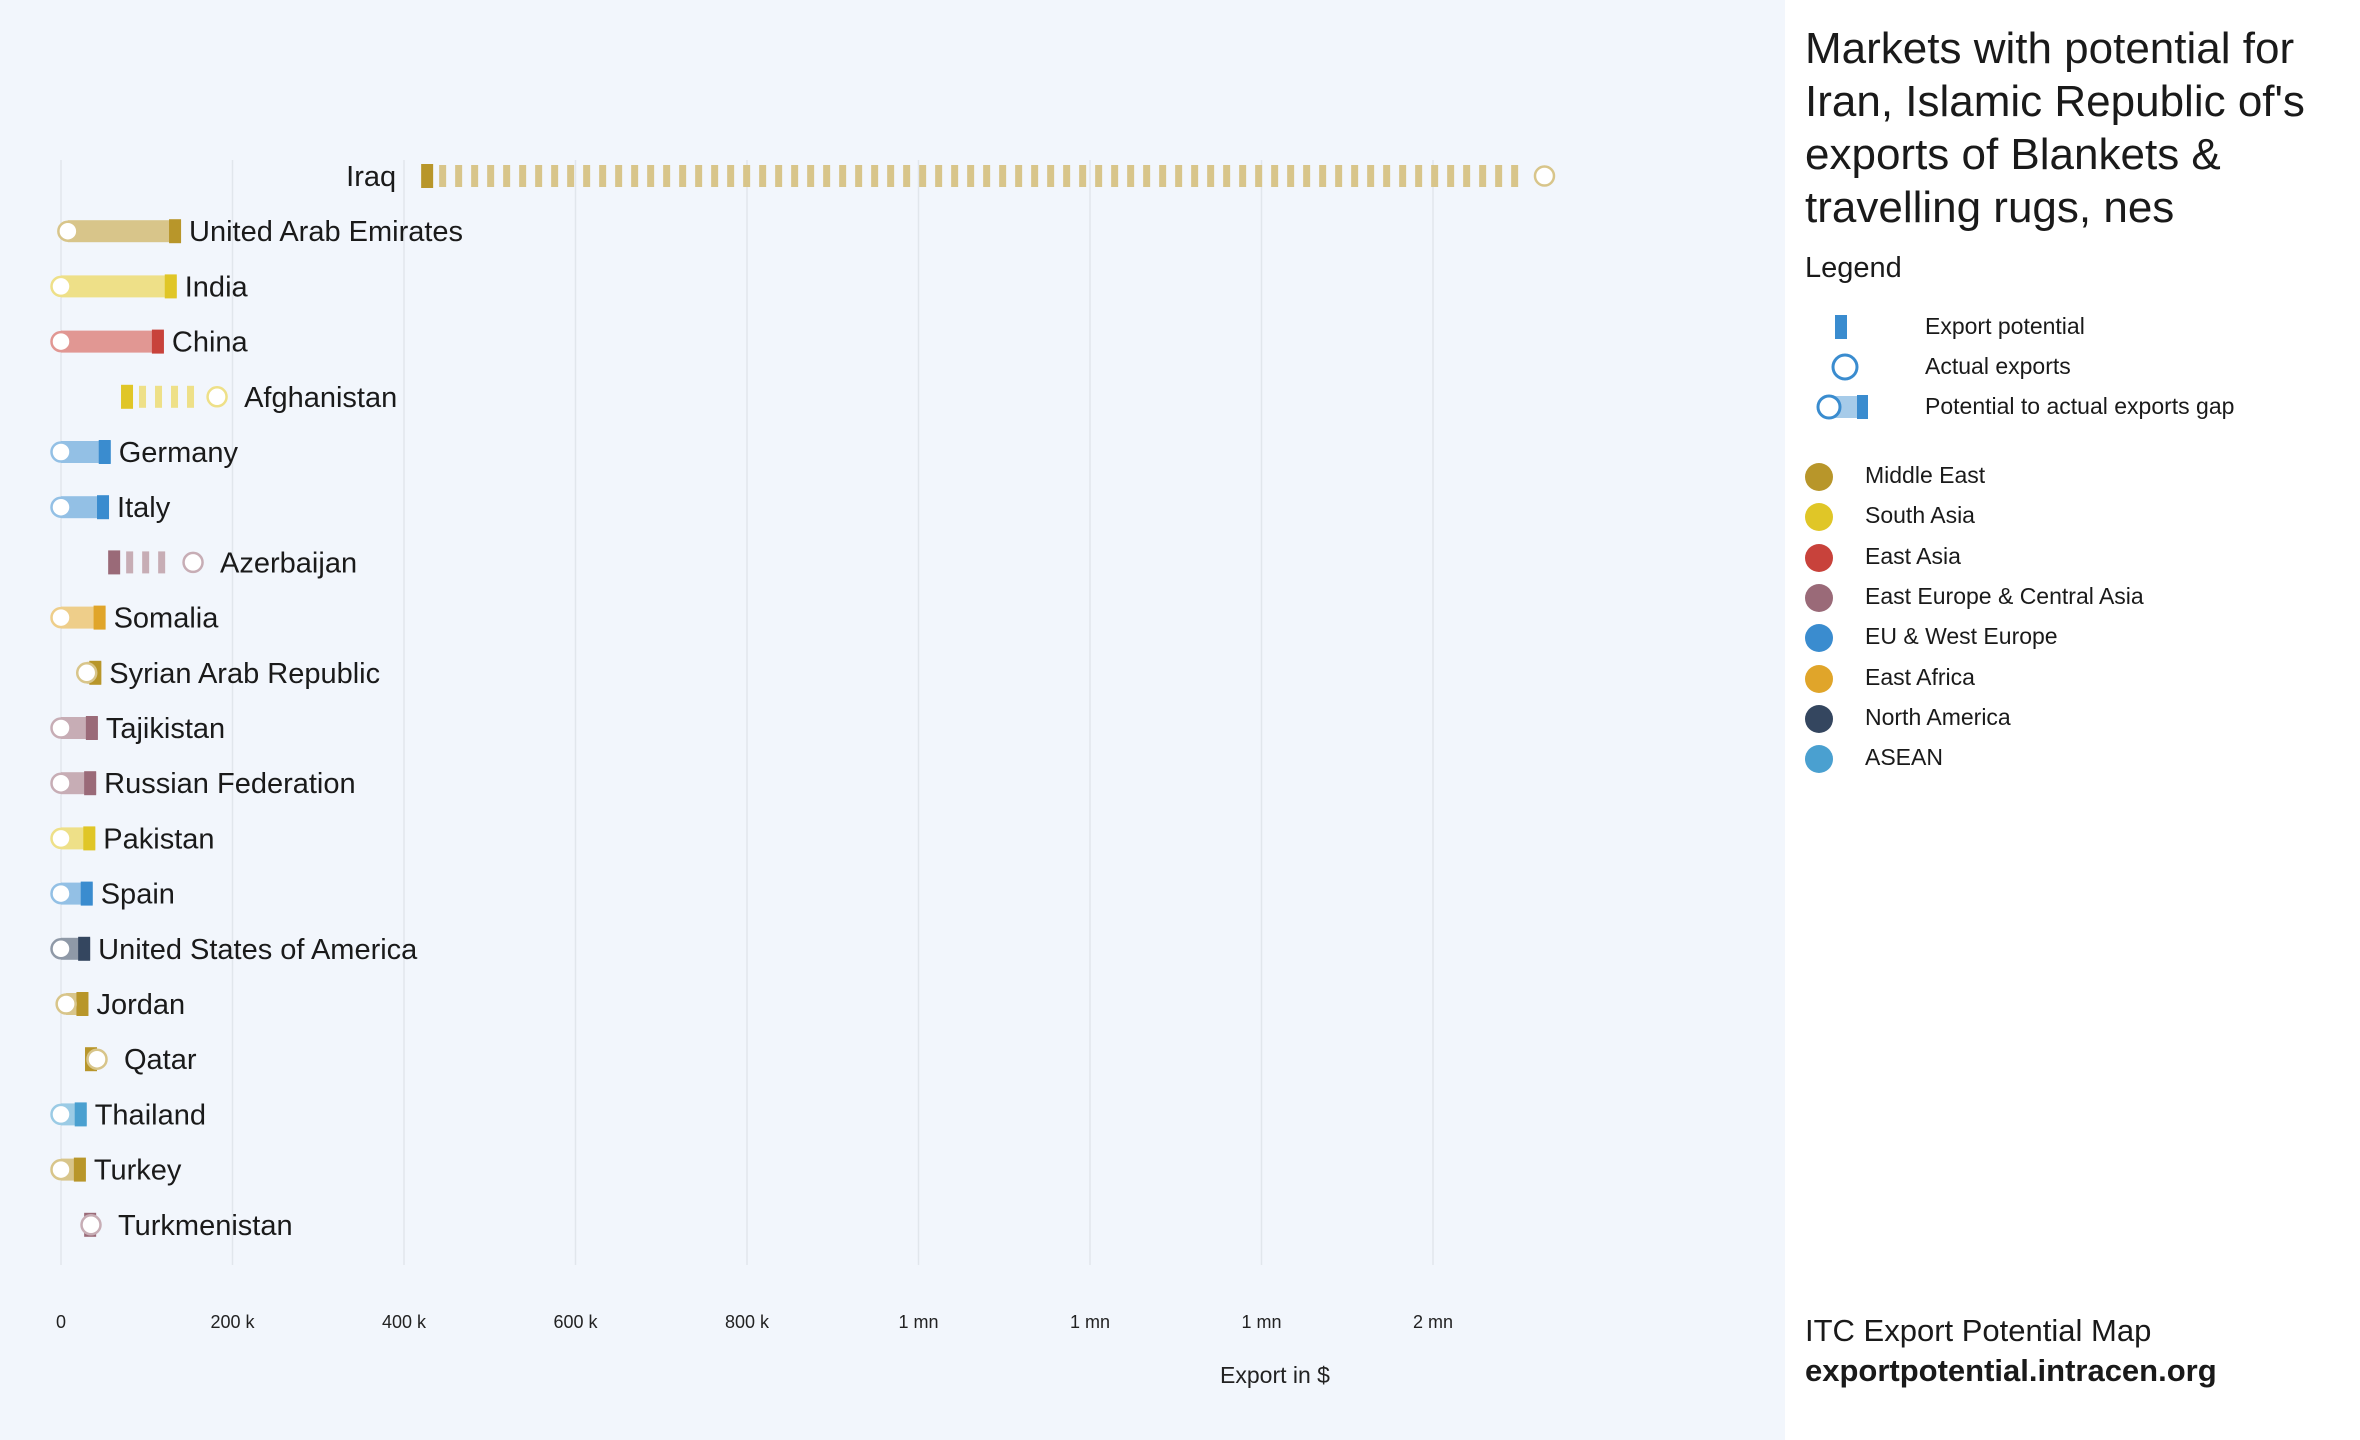  What do you see at coordinates (1938, 716) in the screenshot?
I see `region-label: North America` at bounding box center [1938, 716].